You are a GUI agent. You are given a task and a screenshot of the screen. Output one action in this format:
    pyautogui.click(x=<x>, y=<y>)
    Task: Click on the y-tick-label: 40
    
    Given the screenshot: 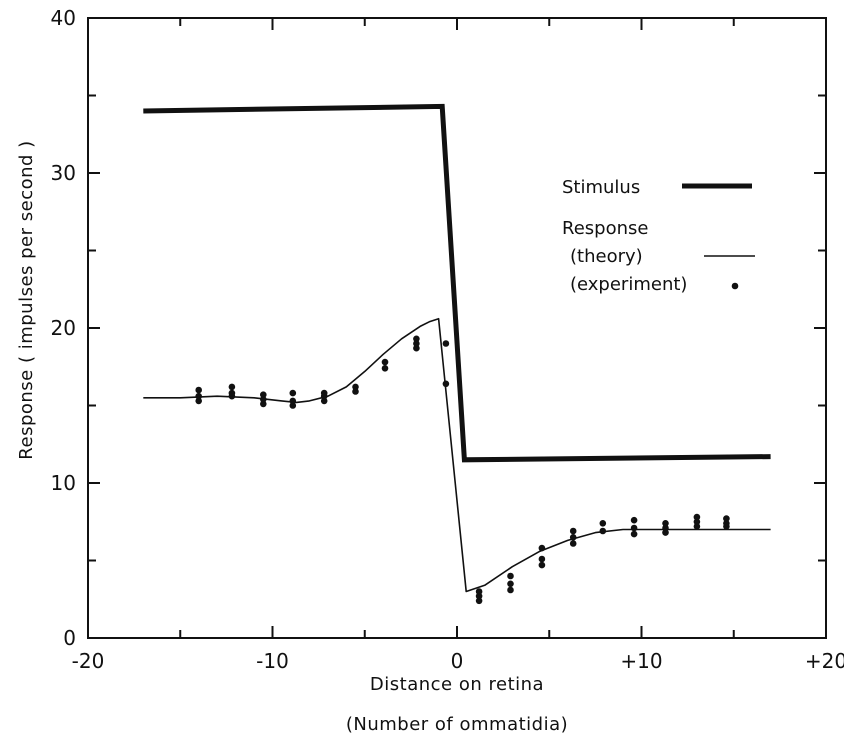 What is the action you would take?
    pyautogui.click(x=63, y=18)
    